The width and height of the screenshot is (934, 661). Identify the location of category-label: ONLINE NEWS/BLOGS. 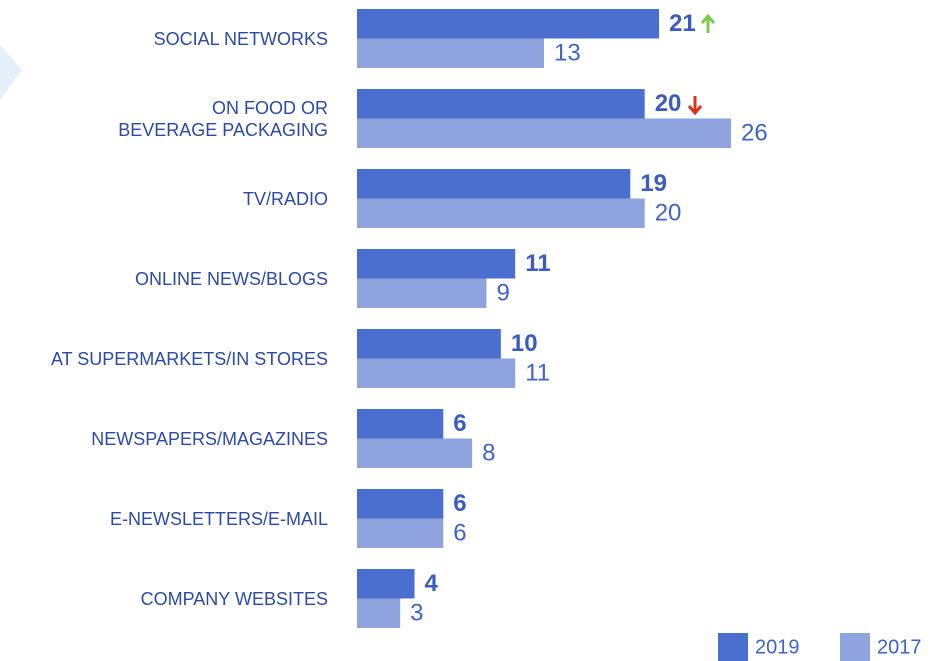
(231, 278).